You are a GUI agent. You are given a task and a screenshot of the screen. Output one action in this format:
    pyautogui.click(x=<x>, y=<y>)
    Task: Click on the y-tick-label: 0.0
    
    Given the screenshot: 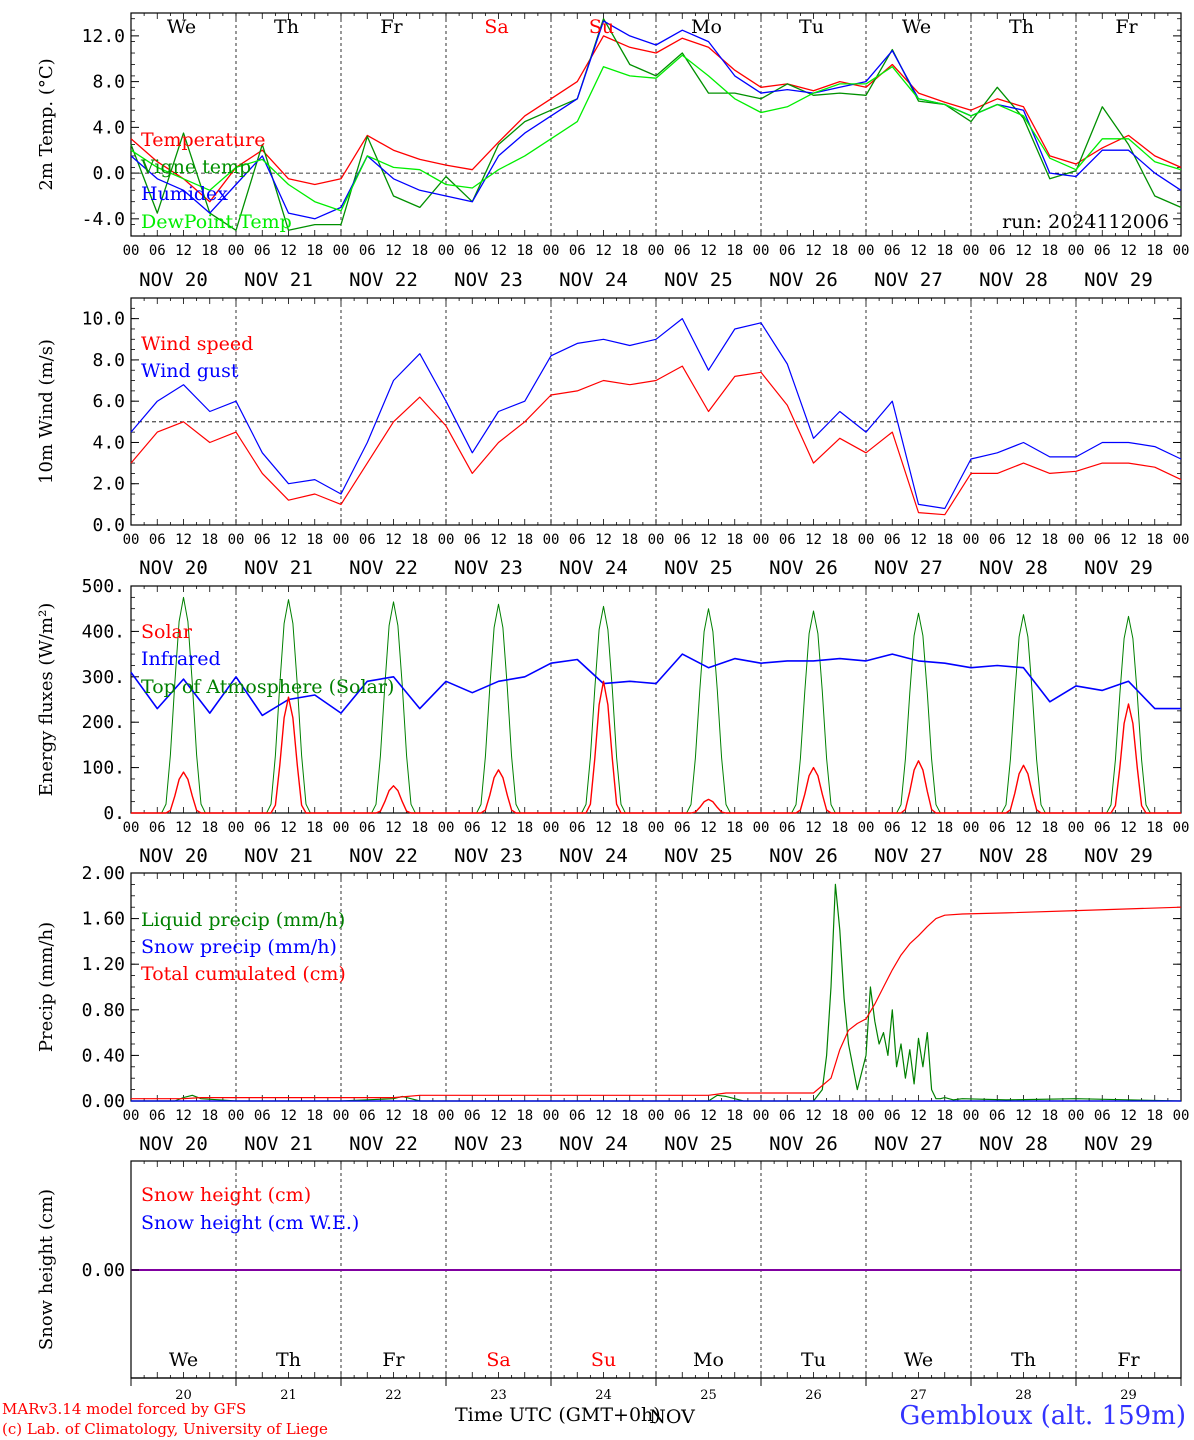 What is the action you would take?
    pyautogui.click(x=108, y=173)
    